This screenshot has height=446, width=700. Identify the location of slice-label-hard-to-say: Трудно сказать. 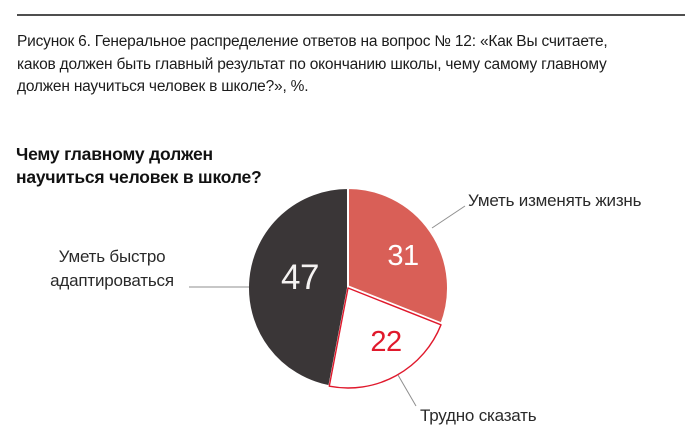
(478, 415).